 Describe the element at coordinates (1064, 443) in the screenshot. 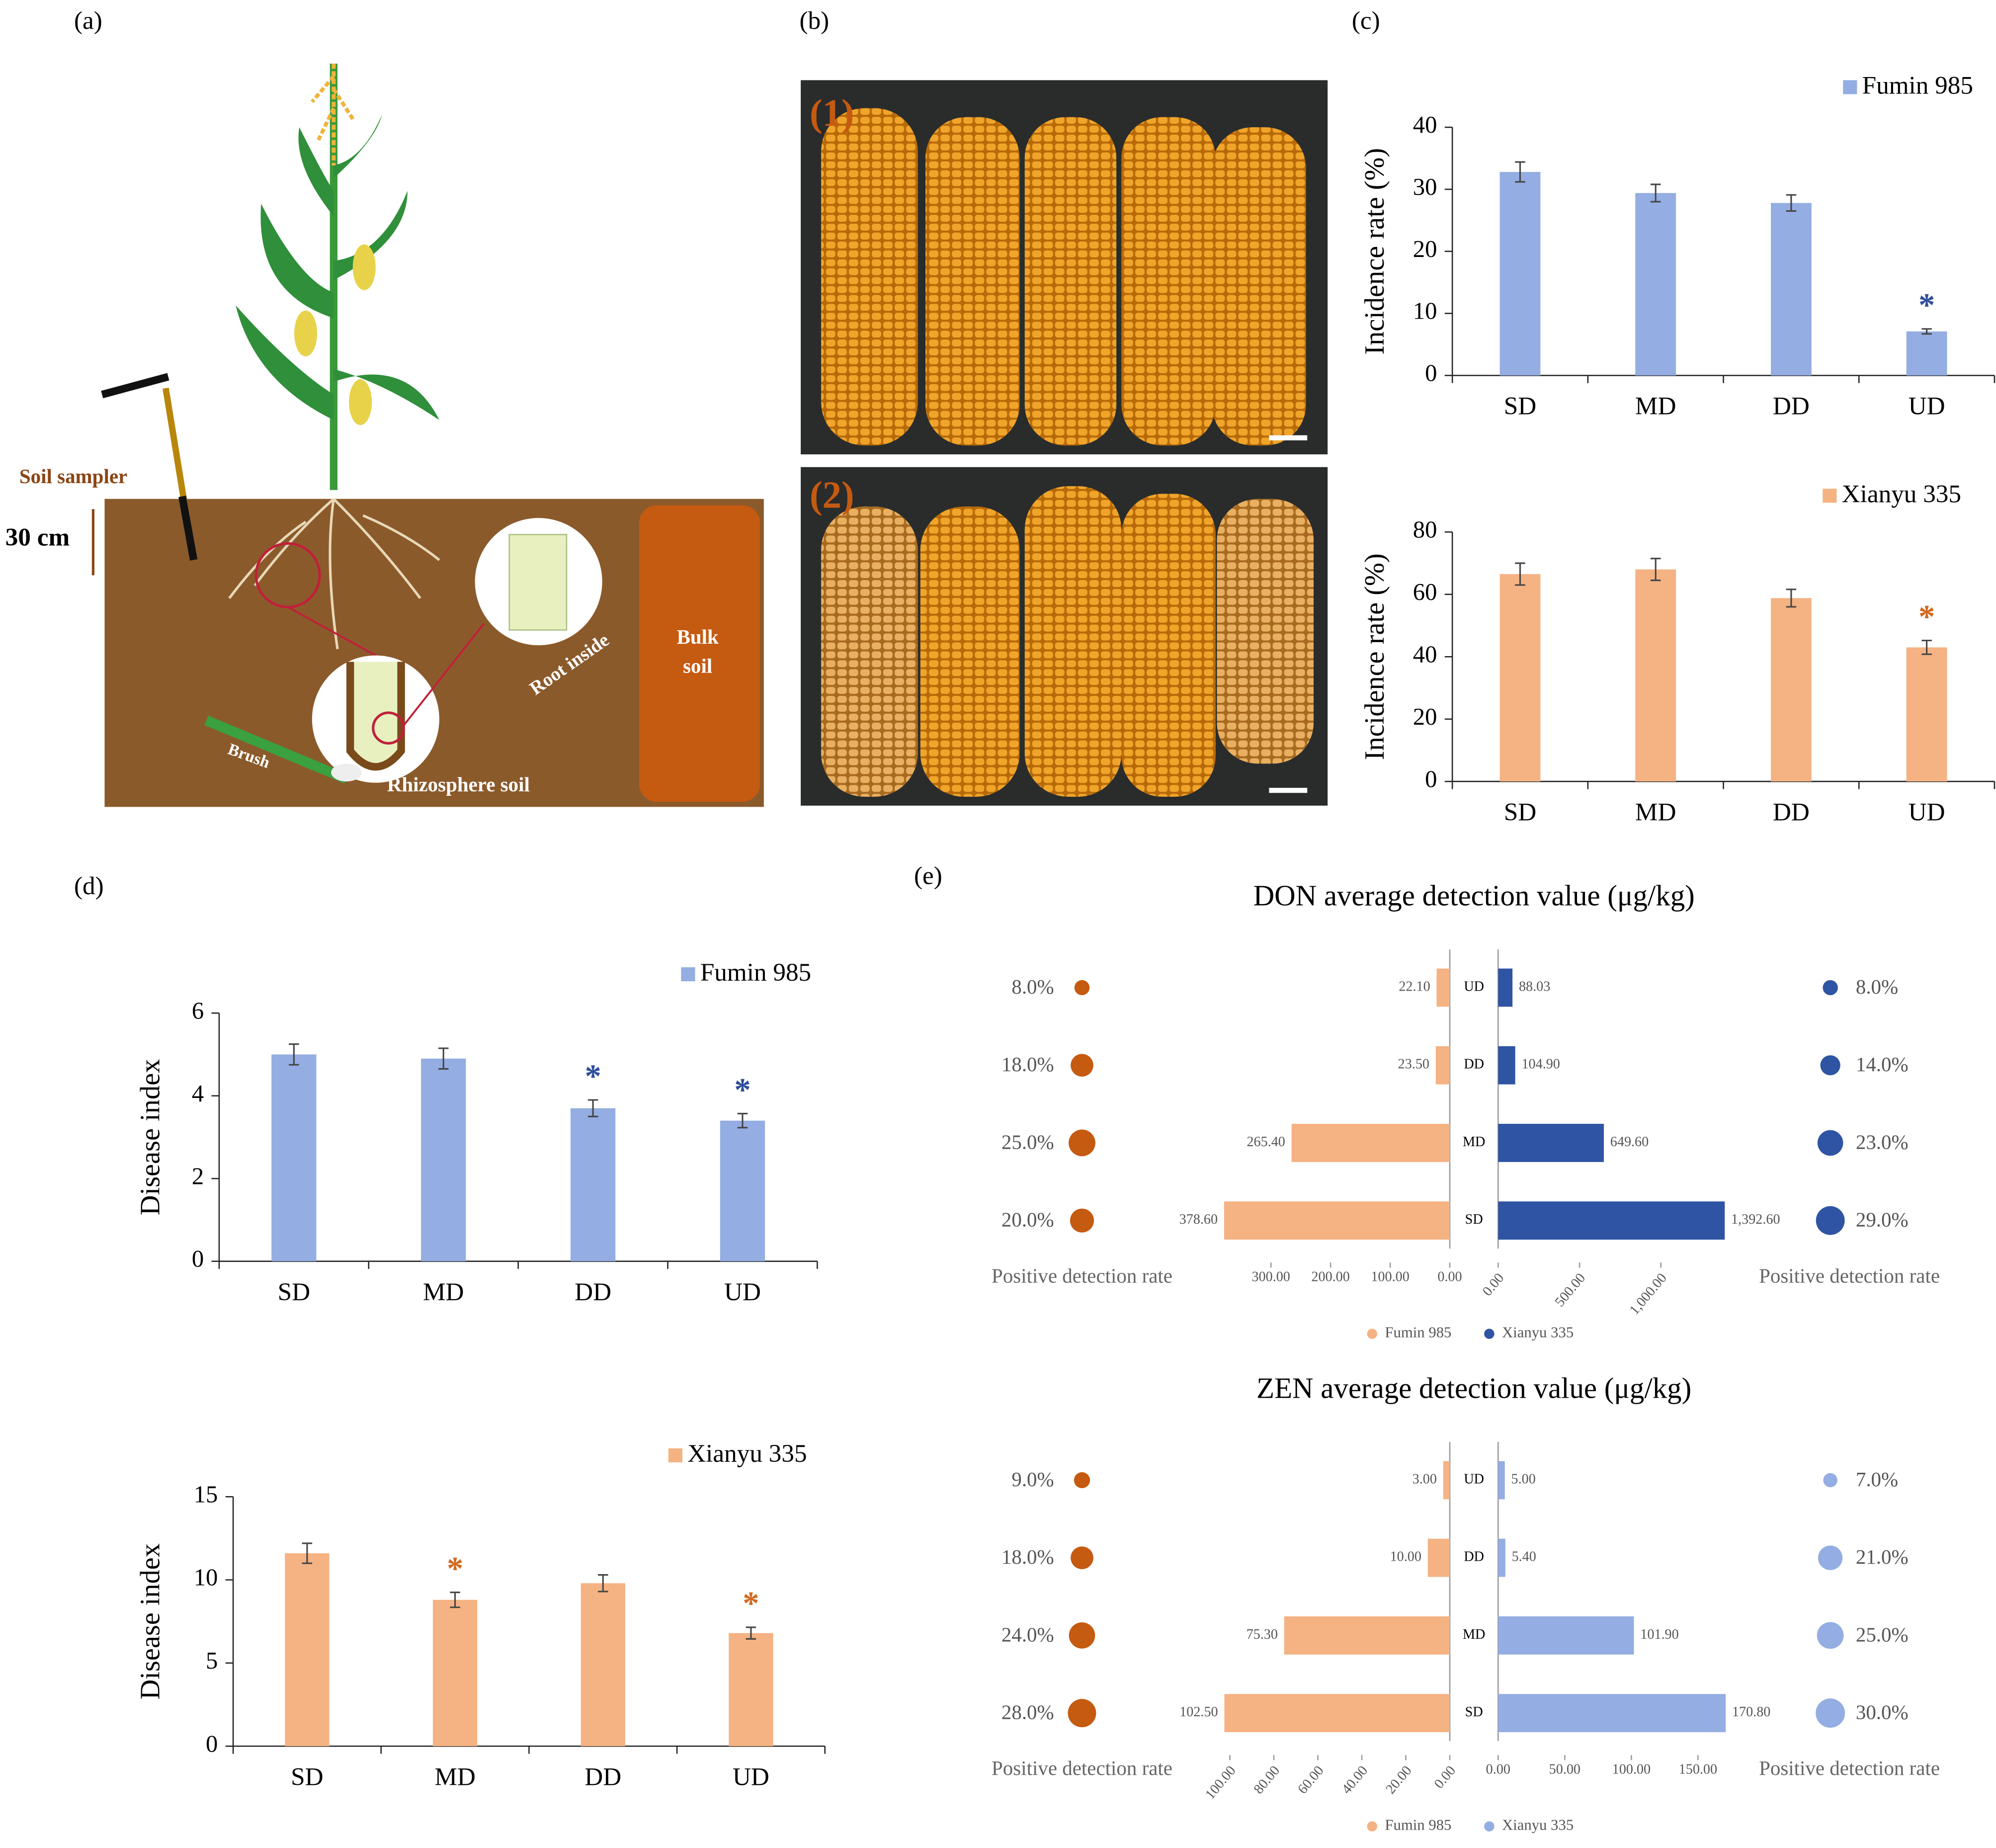

I see `photo: (1) (2)` at that location.